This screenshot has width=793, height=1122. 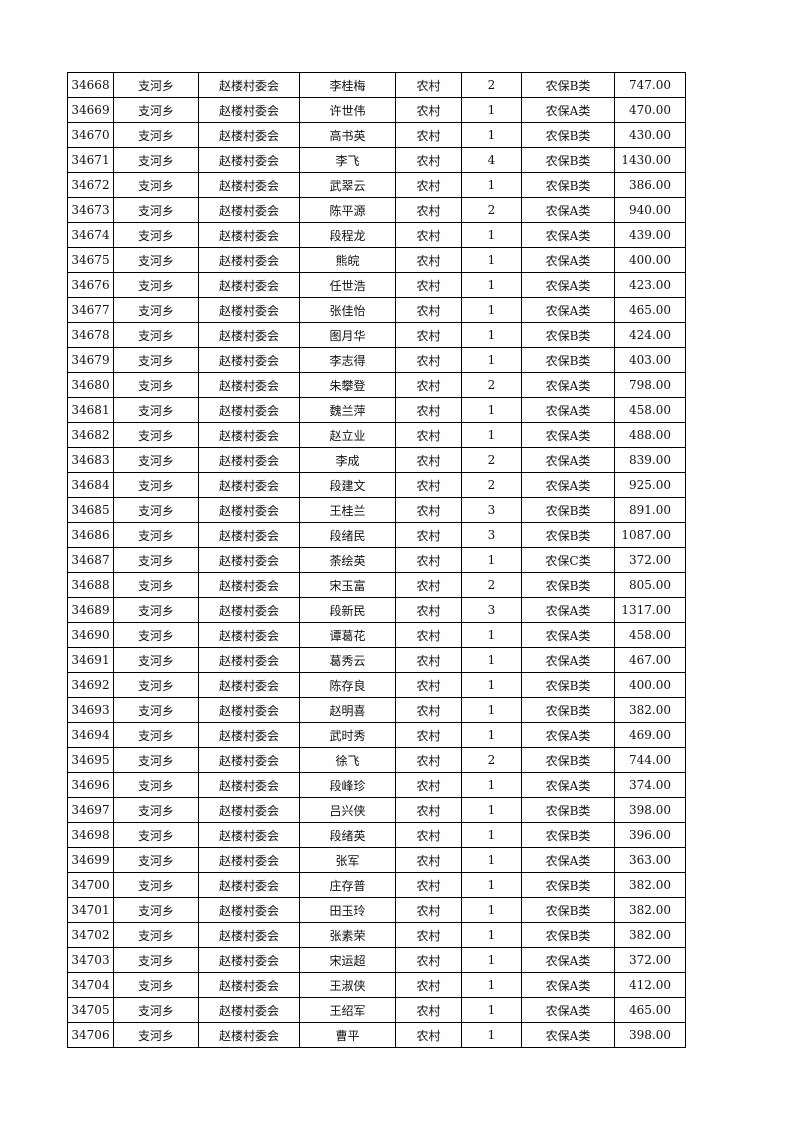 I want to click on table-row: 34701 支河乡 赵楼村委会 田玉玲 农村 1 农保B类 382.00, so click(x=376, y=910).